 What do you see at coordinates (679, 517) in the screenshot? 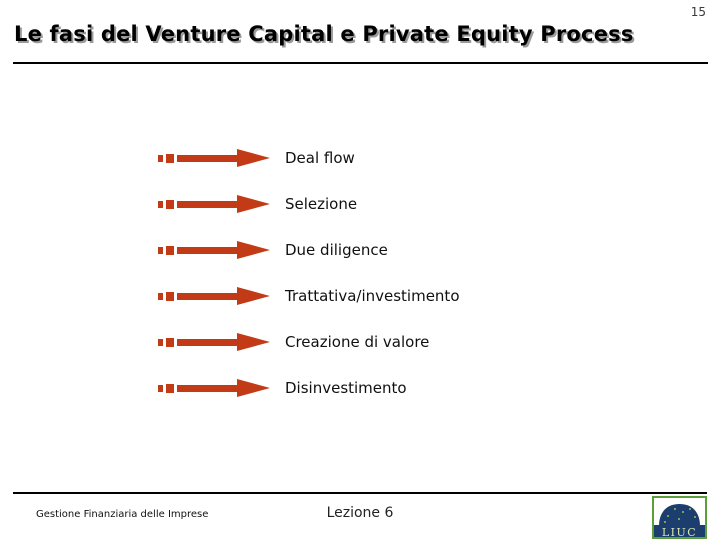
I see `liuc-dome-logo: LIUC` at bounding box center [679, 517].